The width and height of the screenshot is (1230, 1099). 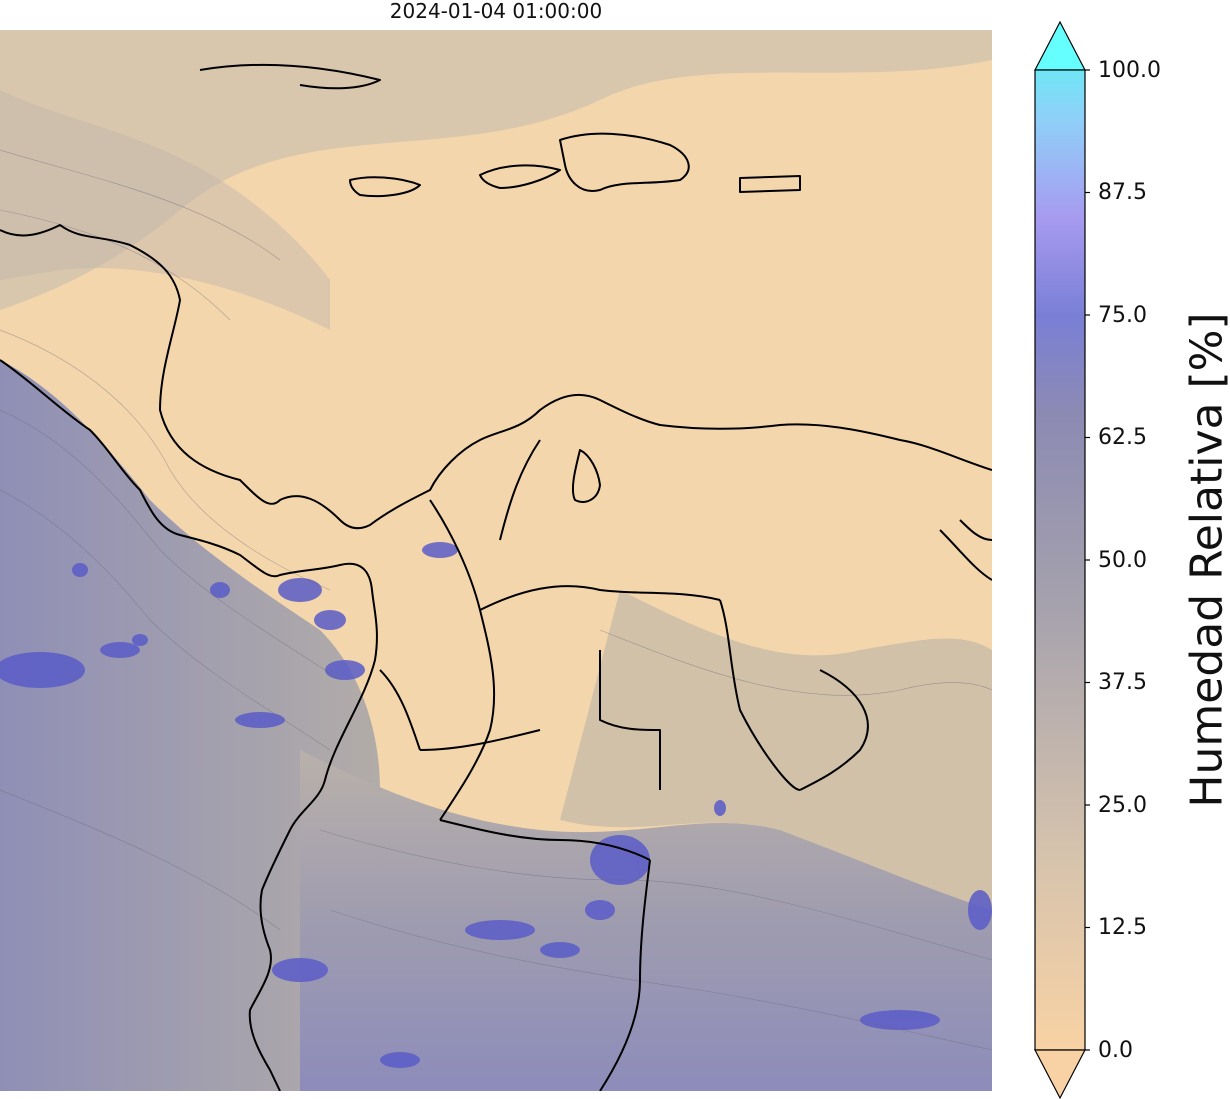 What do you see at coordinates (1087, 560) in the screenshot?
I see `colorbar-ticks` at bounding box center [1087, 560].